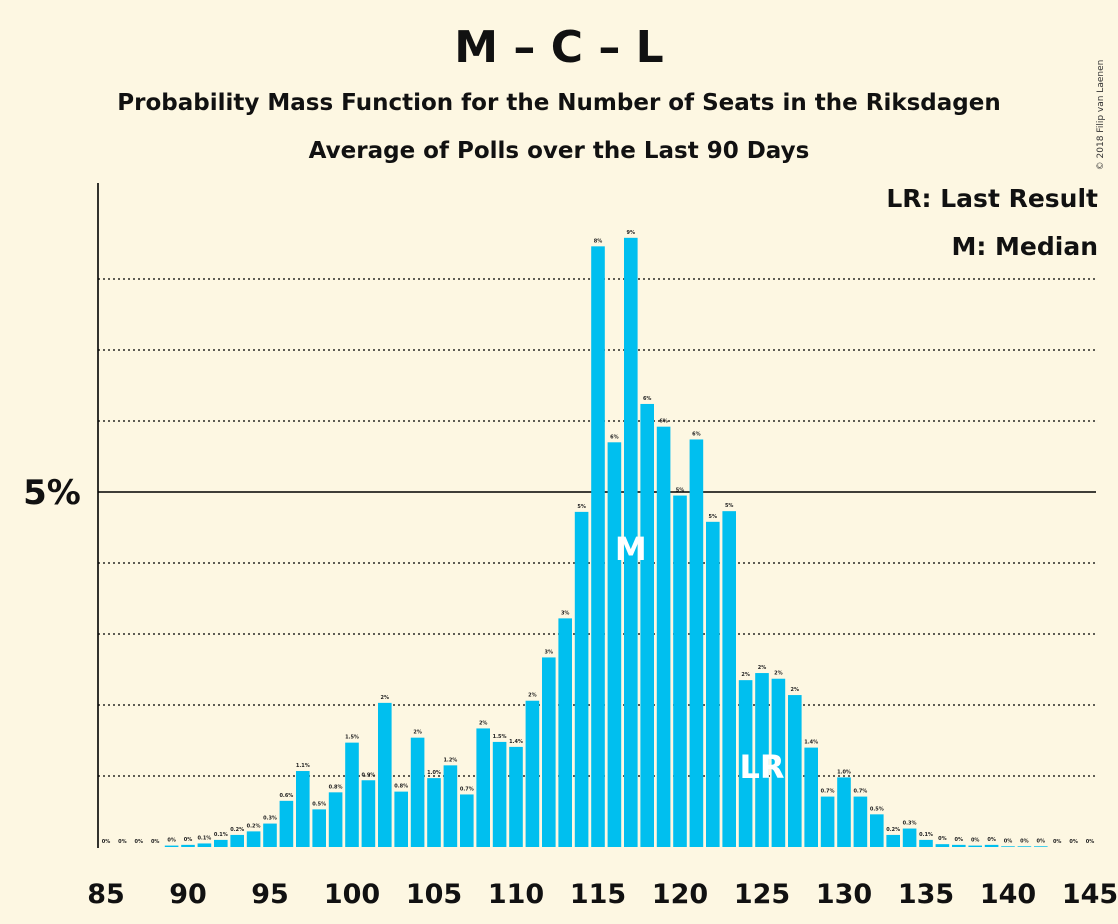 This screenshot has width=1118, height=924. Describe the element at coordinates (762, 894) in the screenshot. I see `x-tick-label: 125` at that location.